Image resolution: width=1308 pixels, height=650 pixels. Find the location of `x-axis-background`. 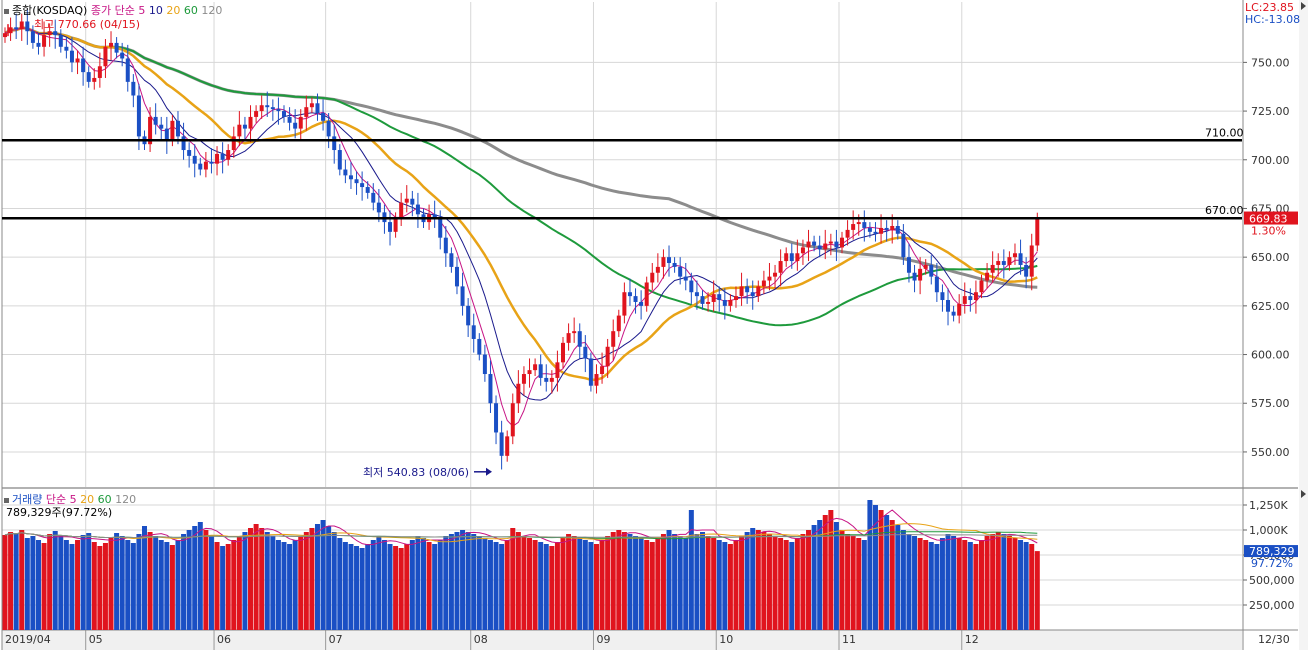

x-axis-background is located at coordinates (622, 640).